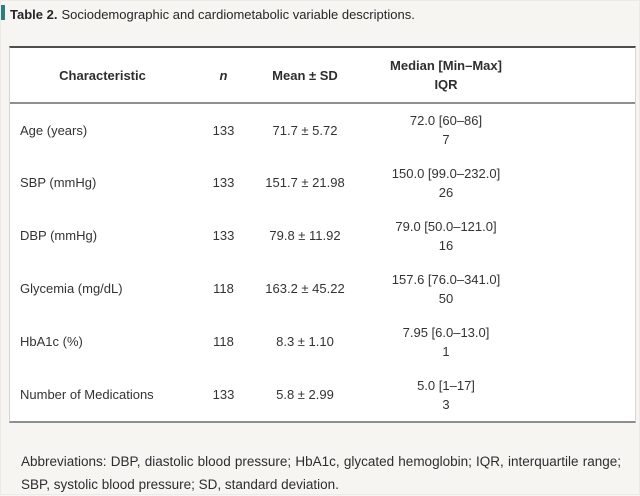 The height and width of the screenshot is (496, 640). Describe the element at coordinates (446, 288) in the screenshot. I see `cell-median-iqr: 157.6 [76.0–341.0] 50` at that location.